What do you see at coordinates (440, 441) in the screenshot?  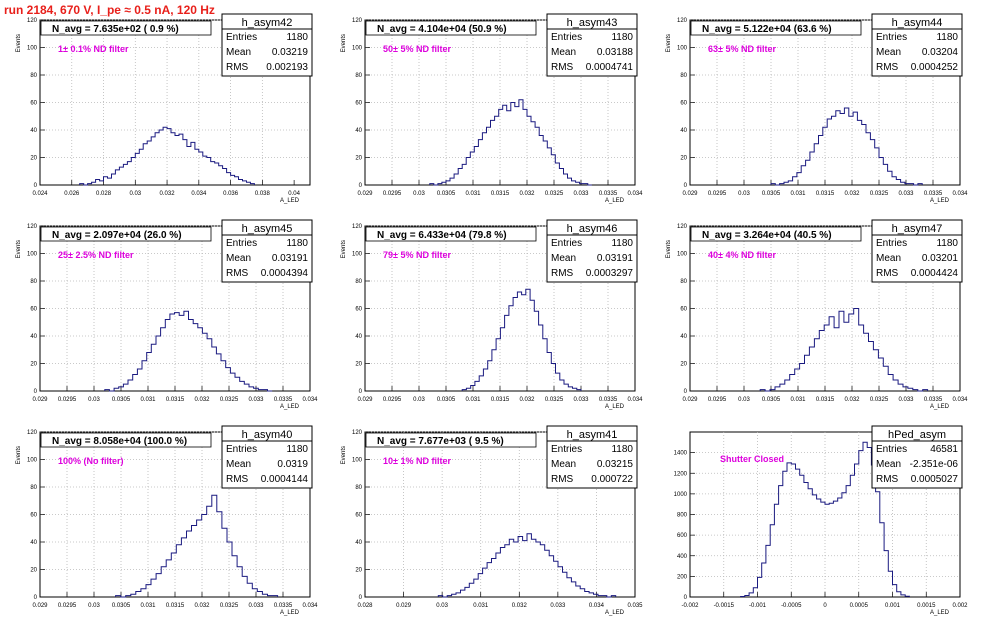 I see `navg-label: N_avg = 7.677e+03 ( 9.5 %)` at bounding box center [440, 441].